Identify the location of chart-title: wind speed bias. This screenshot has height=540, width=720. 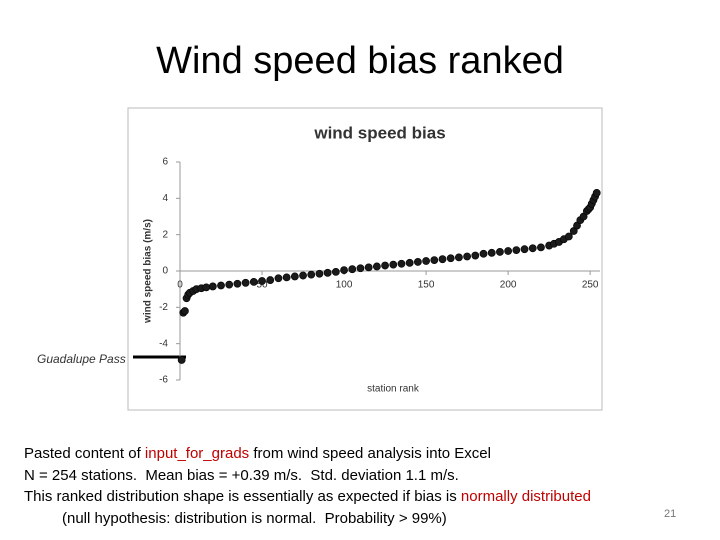
(379, 132).